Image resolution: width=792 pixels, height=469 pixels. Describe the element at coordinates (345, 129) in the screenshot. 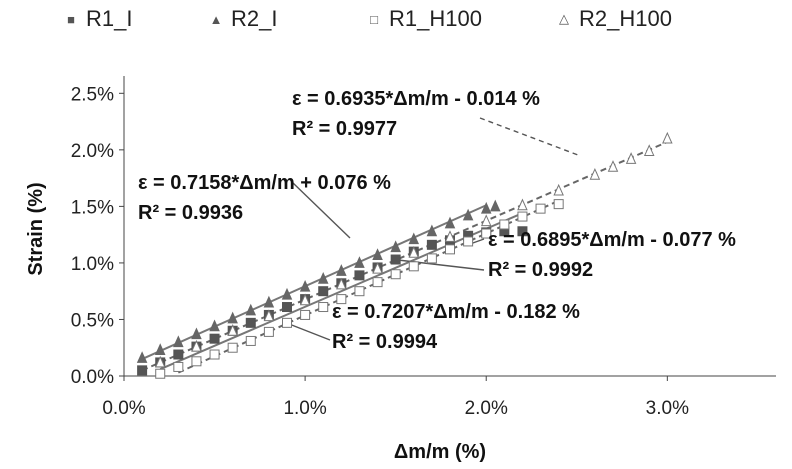

I see `annotation-r2h100-r2: R² = 0.9977` at that location.